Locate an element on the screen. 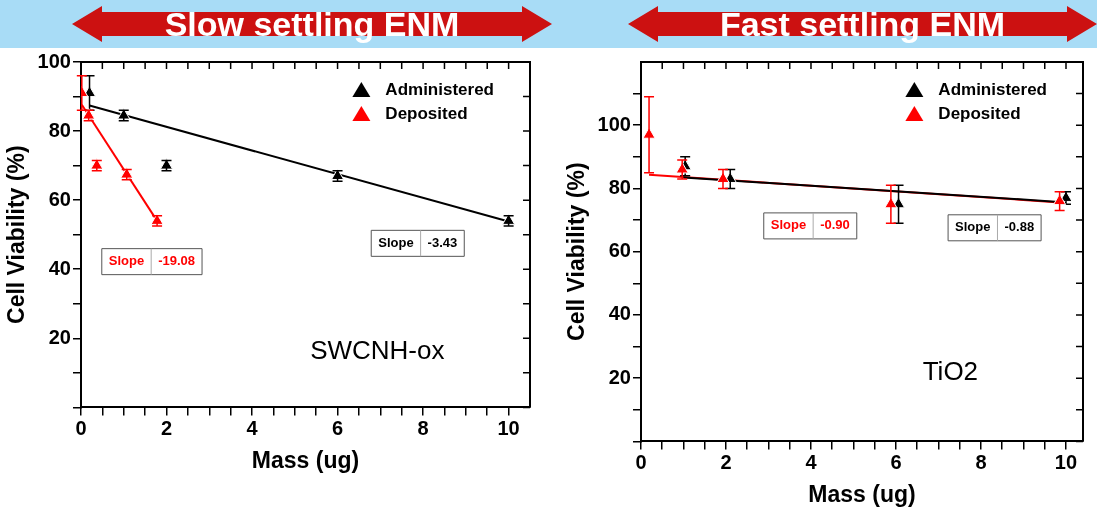 Image resolution: width=1097 pixels, height=519 pixels. annotation: Slope -19.08 is located at coordinates (152, 261).